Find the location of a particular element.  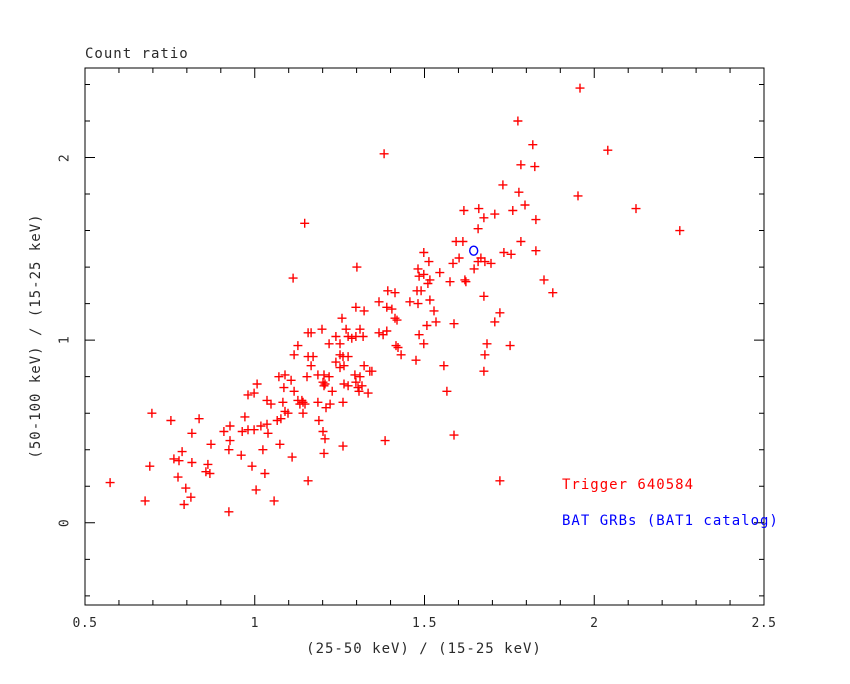

y-tick-label: 2 is located at coordinates (65, 157).